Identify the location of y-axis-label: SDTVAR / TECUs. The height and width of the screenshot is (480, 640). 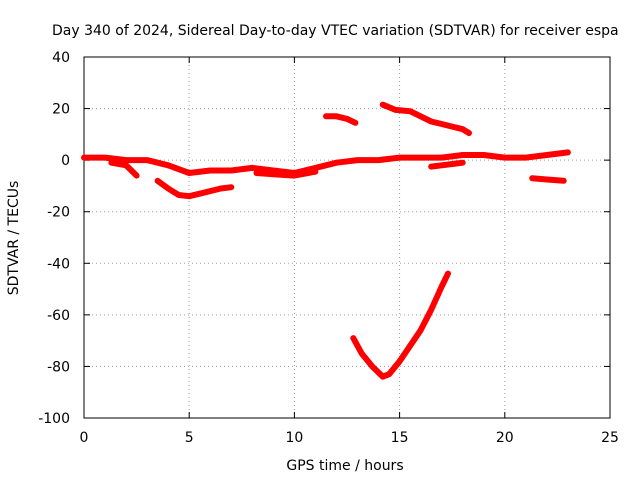
(14, 238).